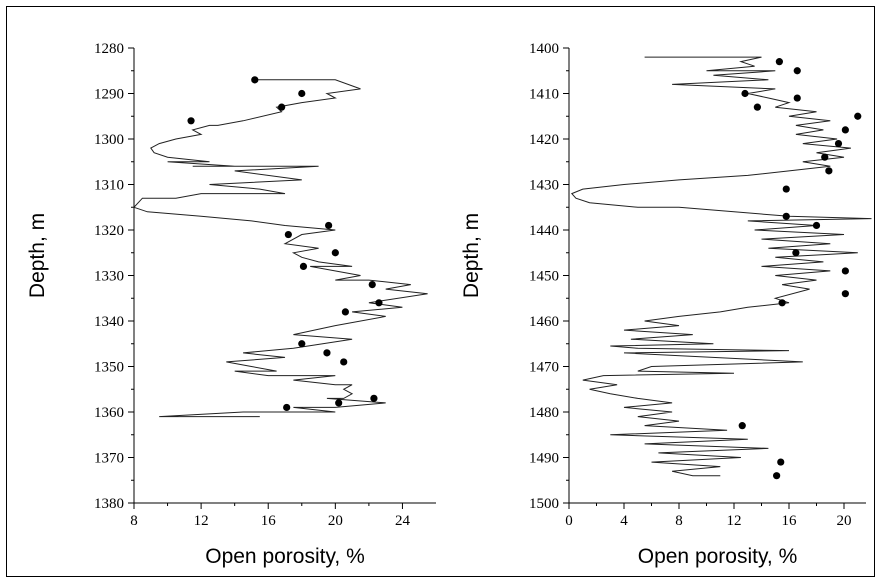 This screenshot has width=883, height=585. I want to click on chart-1-x-axis-title: Open porosity, %, so click(285, 556).